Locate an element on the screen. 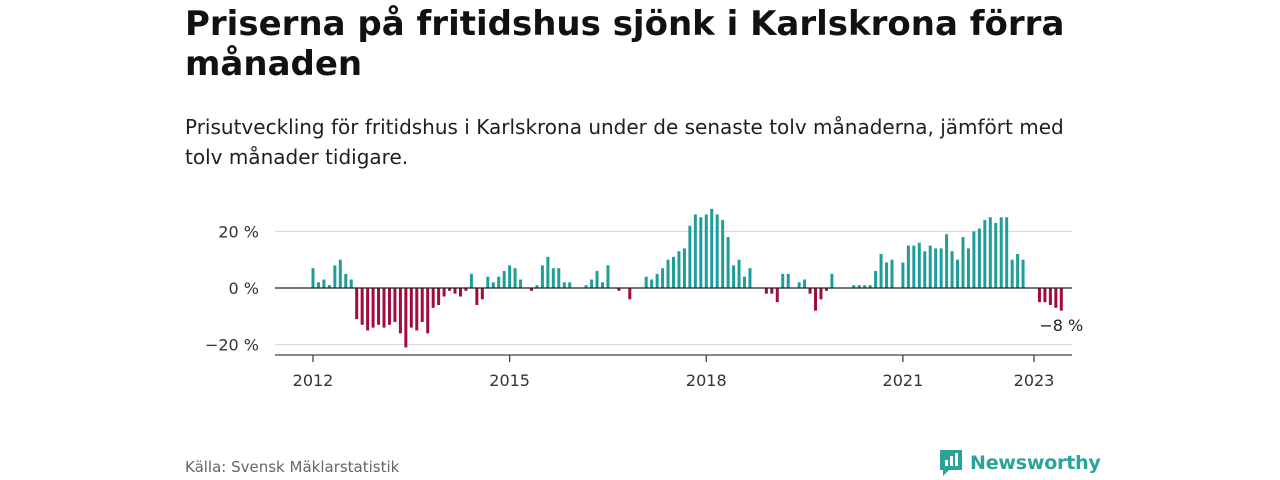  x-tick-label: 2018 is located at coordinates (706, 380).